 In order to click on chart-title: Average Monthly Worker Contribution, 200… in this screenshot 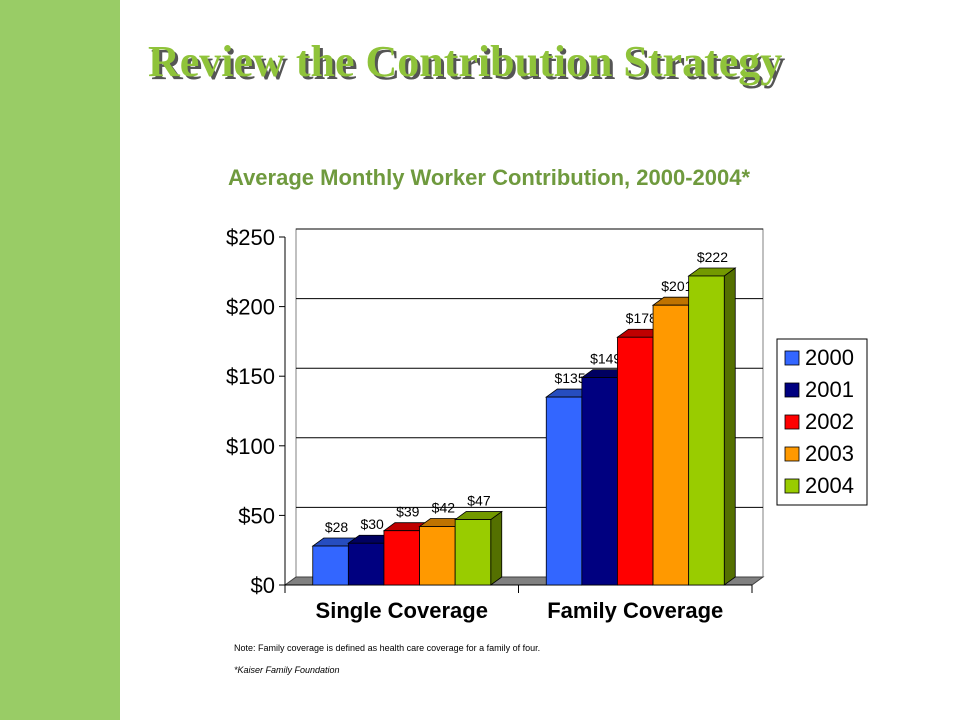, I will do `click(489, 177)`.